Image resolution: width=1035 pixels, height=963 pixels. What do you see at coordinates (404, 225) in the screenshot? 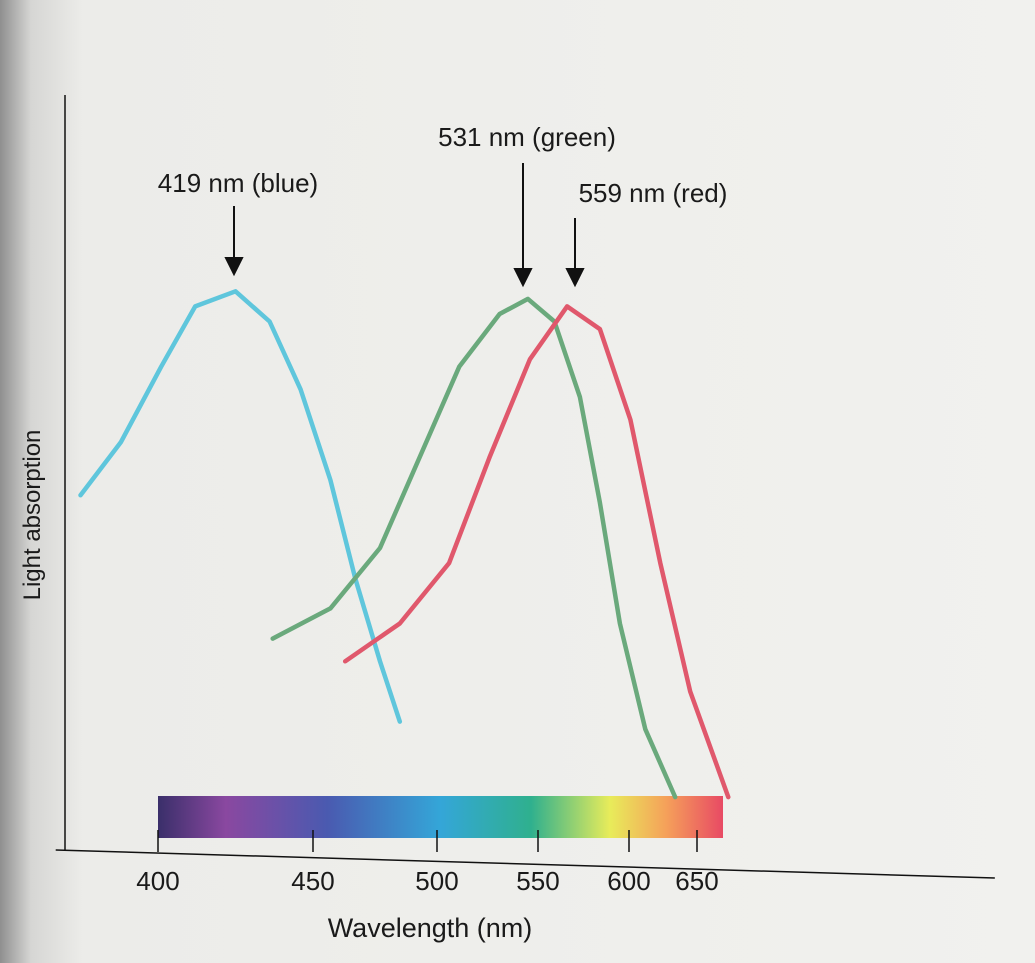
I see `arrows` at bounding box center [404, 225].